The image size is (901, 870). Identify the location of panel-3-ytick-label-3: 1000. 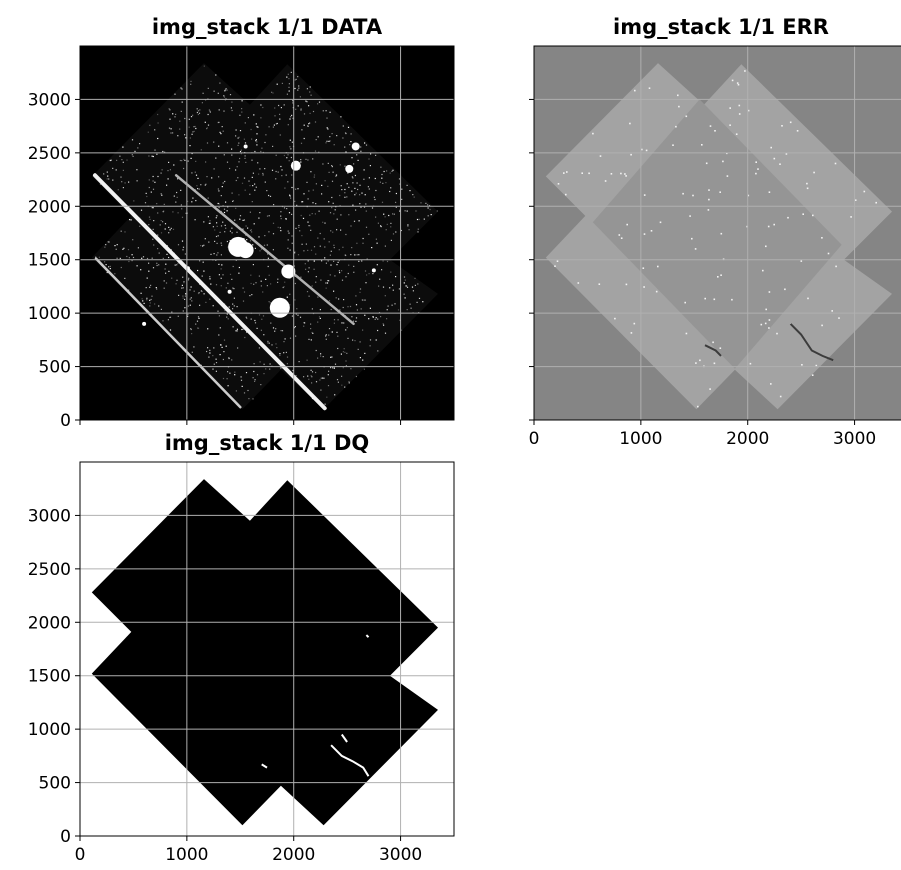
(49, 730).